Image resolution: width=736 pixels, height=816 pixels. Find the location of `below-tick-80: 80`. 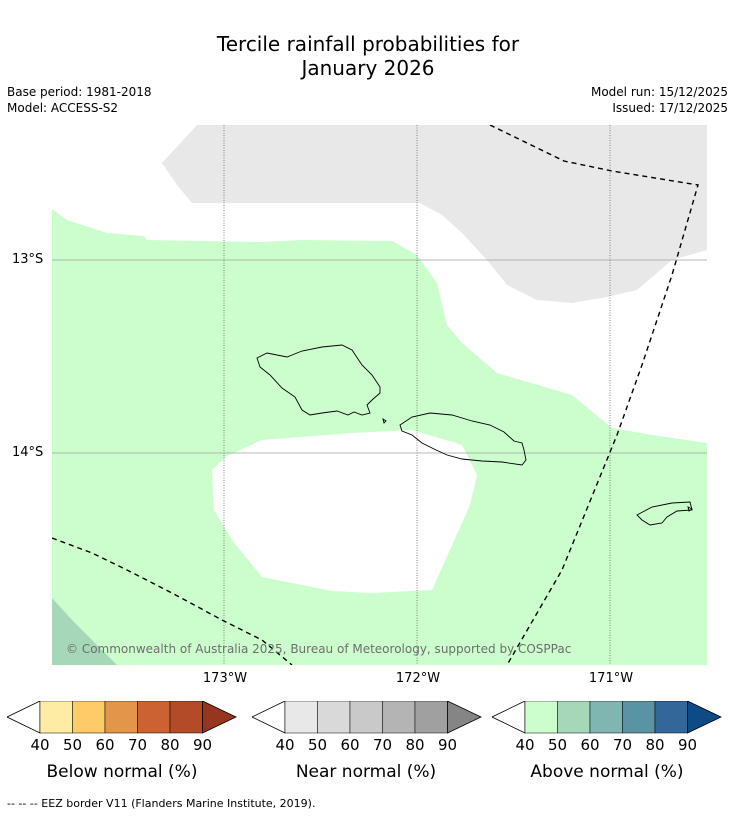

below-tick-80: 80 is located at coordinates (170, 745).